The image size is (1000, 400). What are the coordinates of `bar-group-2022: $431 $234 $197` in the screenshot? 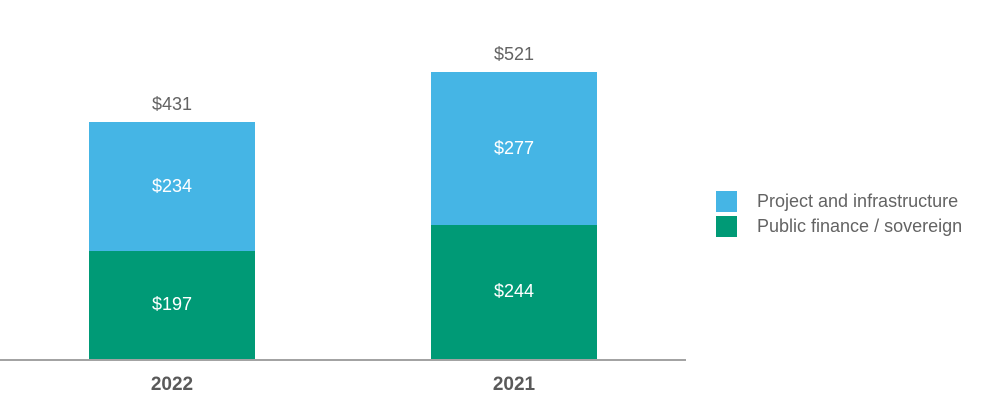 It's located at (172, 226).